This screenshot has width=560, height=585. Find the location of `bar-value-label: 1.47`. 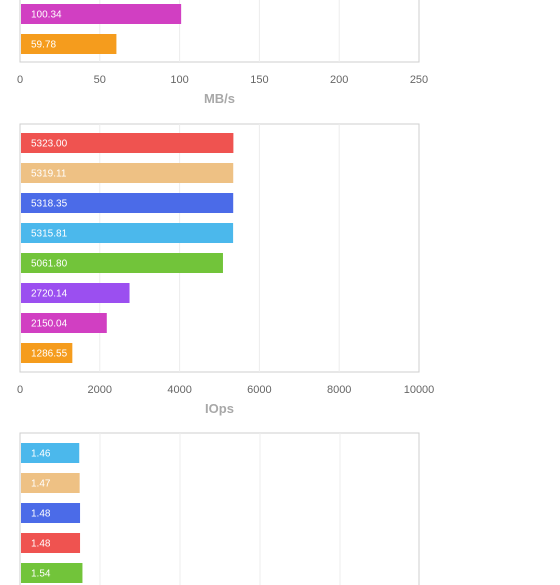

bar-value-label: 1.47 is located at coordinates (41, 484).